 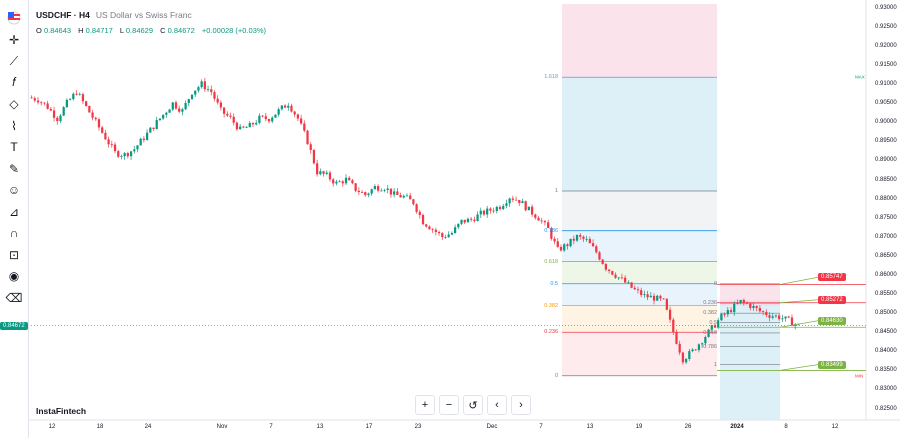 What do you see at coordinates (713, 322) in the screenshot?
I see `fib2-ratio-label: 0.5` at bounding box center [713, 322].